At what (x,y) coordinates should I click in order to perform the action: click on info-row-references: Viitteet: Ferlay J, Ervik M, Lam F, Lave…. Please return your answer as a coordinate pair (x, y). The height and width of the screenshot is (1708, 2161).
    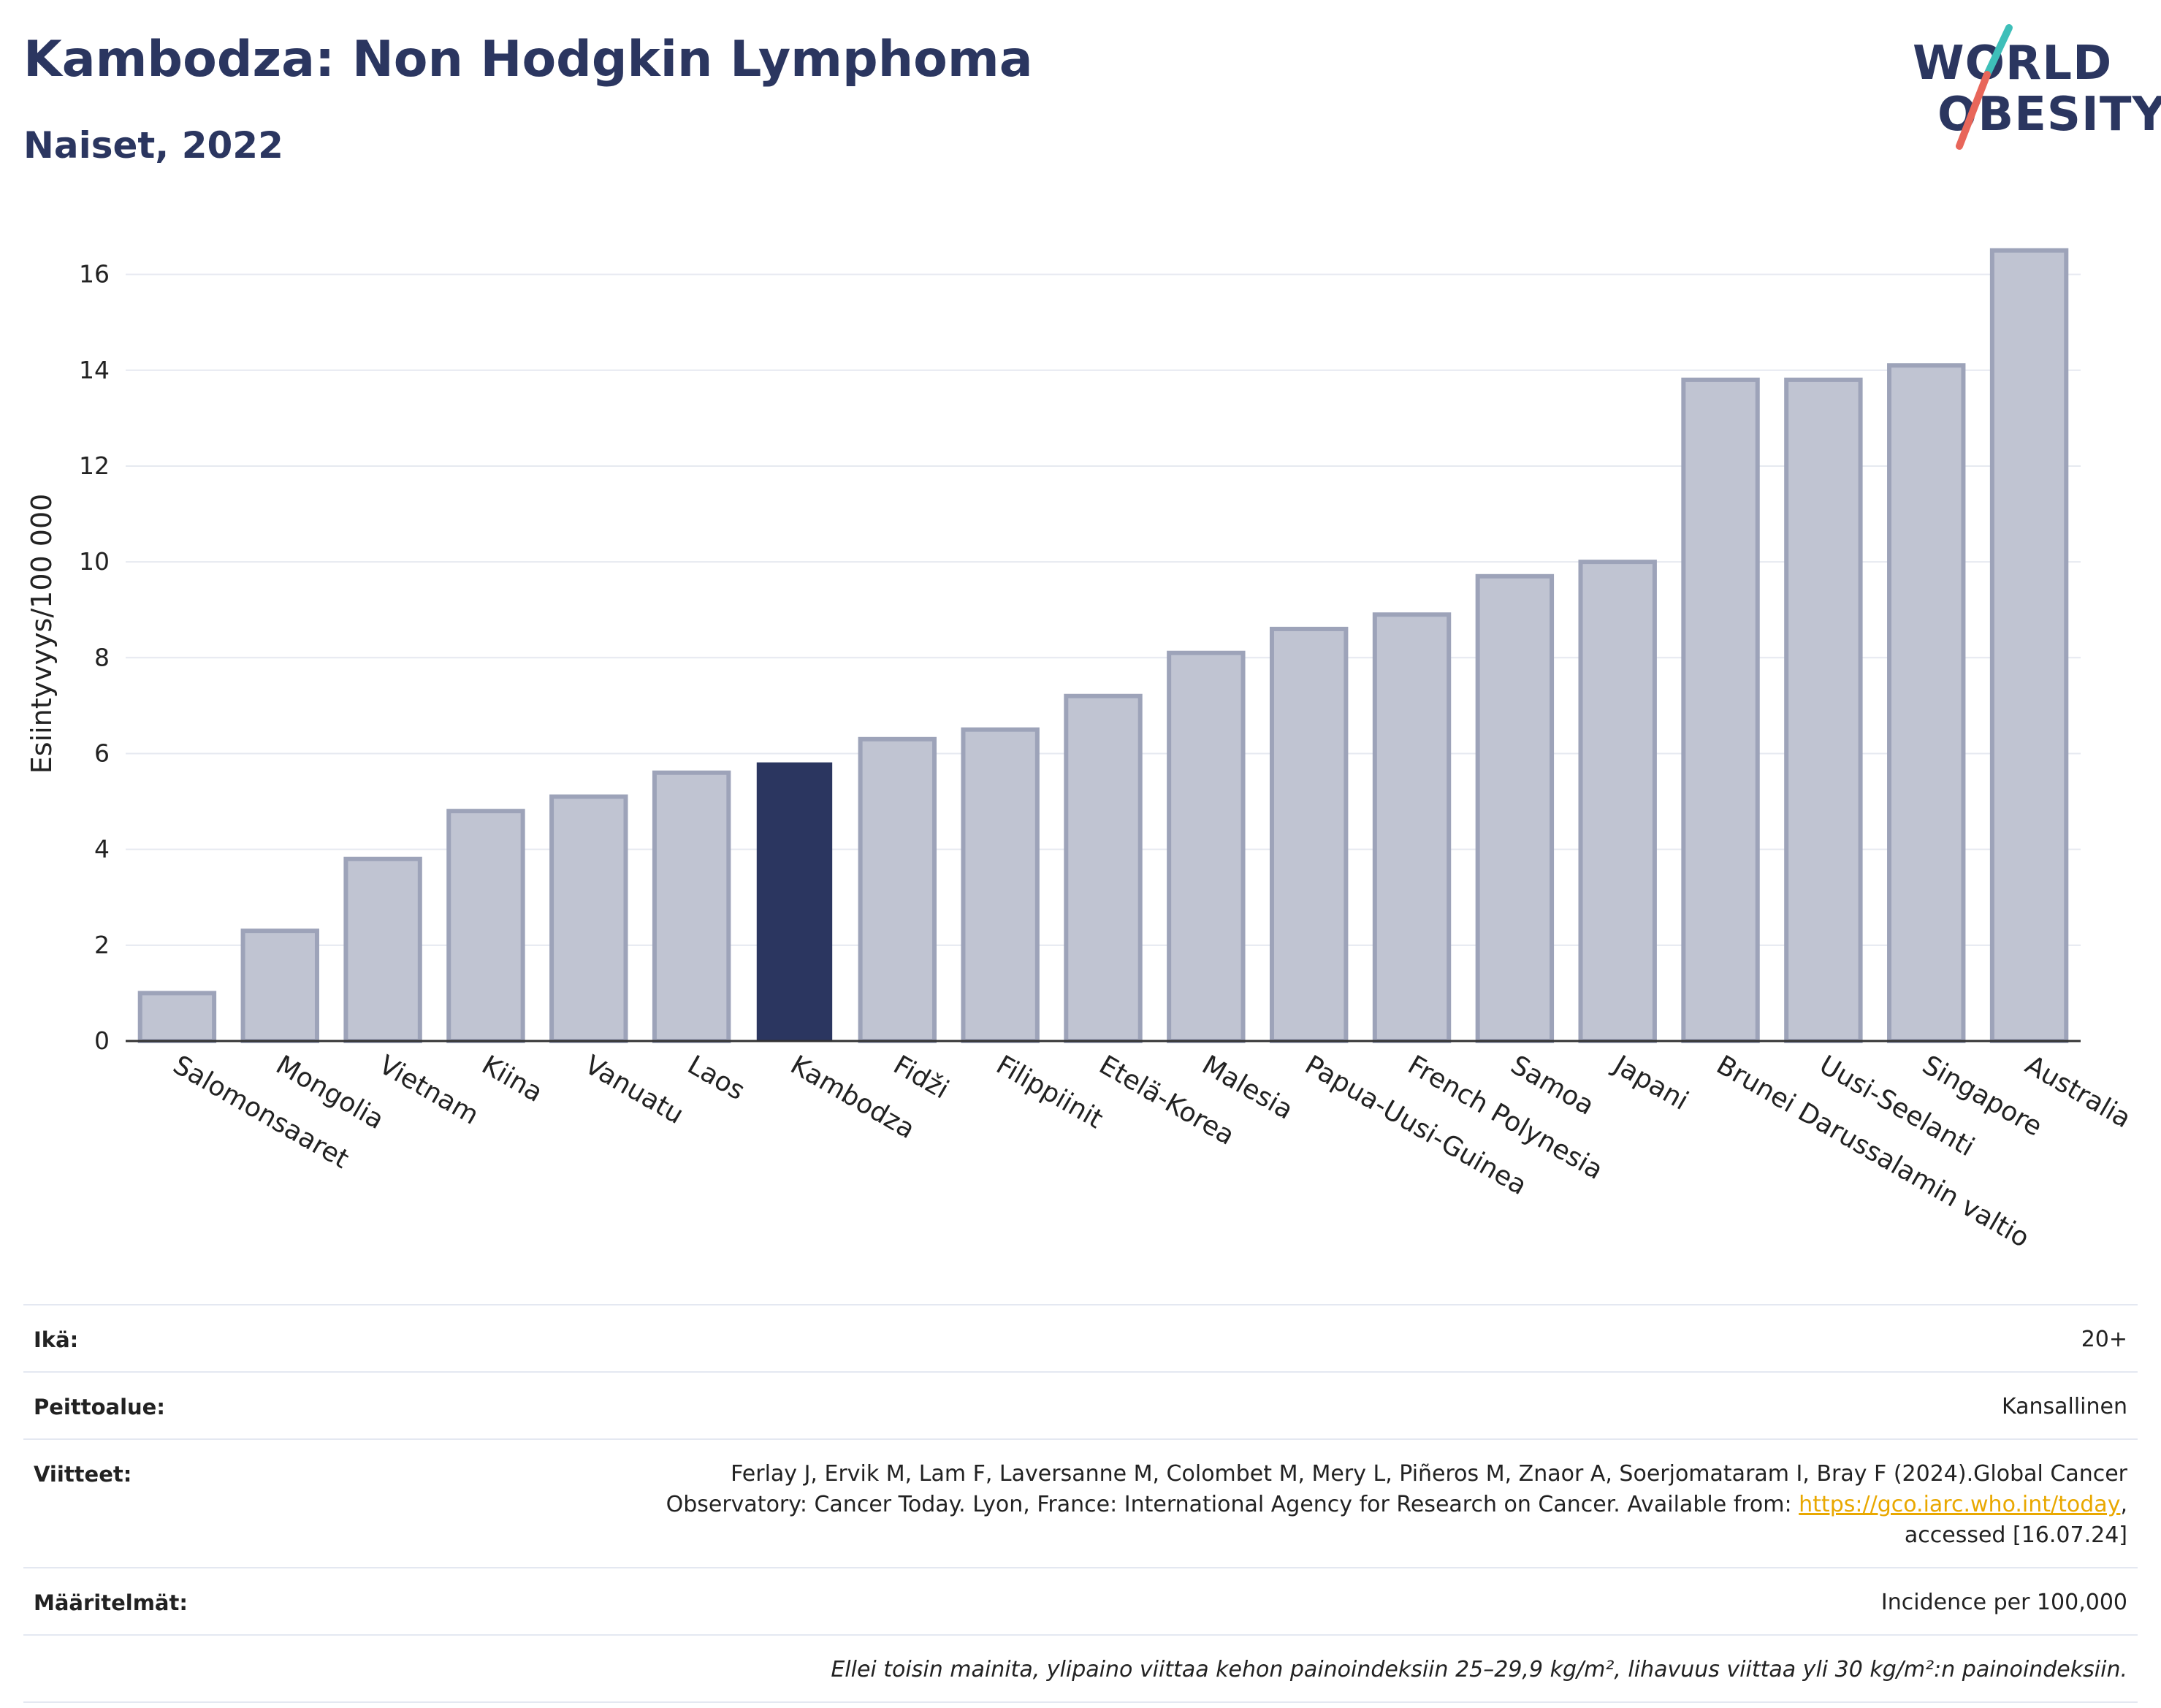
    Looking at the image, I should click on (1080, 1502).